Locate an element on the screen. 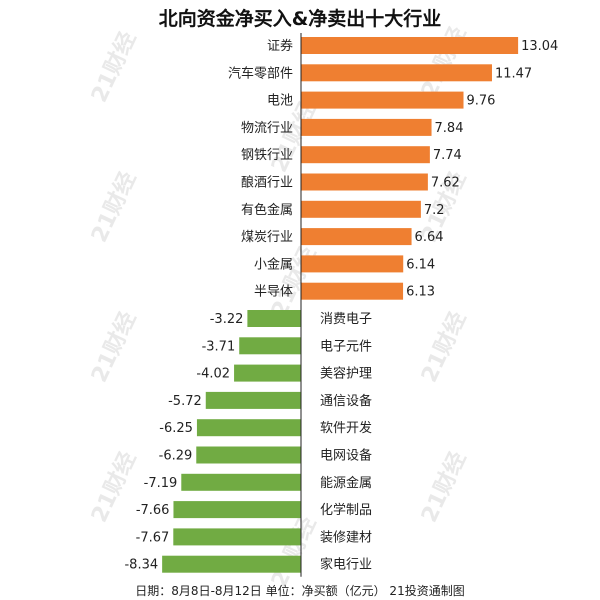  category-label: 电子元件 is located at coordinates (346, 346).